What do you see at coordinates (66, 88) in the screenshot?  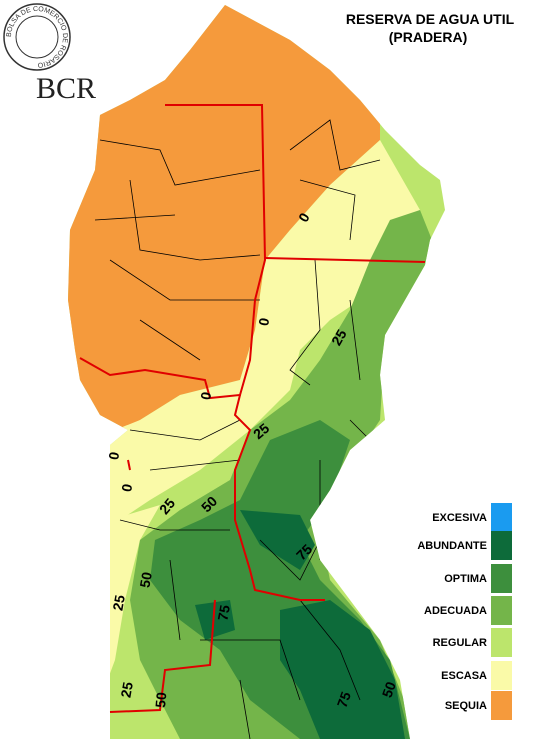 I see `logo-text: BCR` at bounding box center [66, 88].